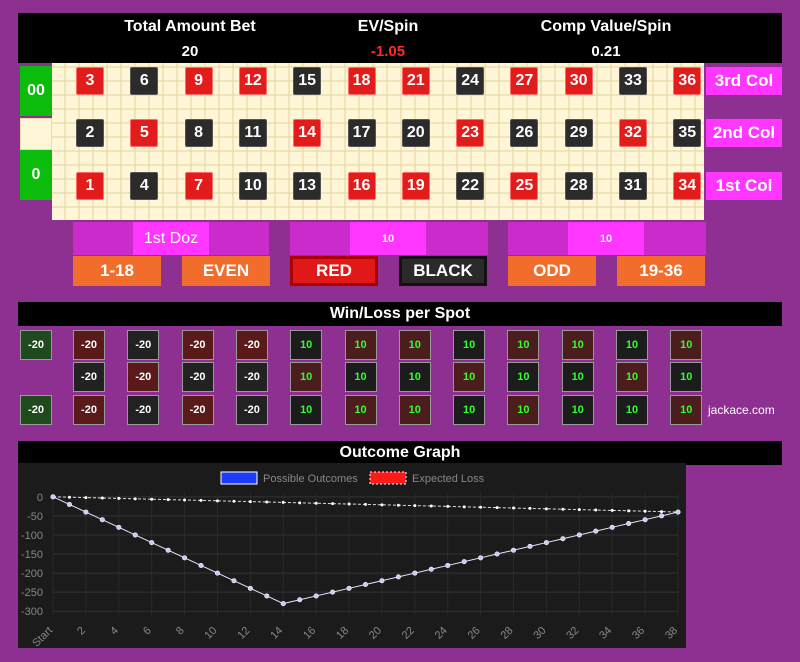  Describe the element at coordinates (470, 133) in the screenshot. I see `number-cell-23: 23` at that location.